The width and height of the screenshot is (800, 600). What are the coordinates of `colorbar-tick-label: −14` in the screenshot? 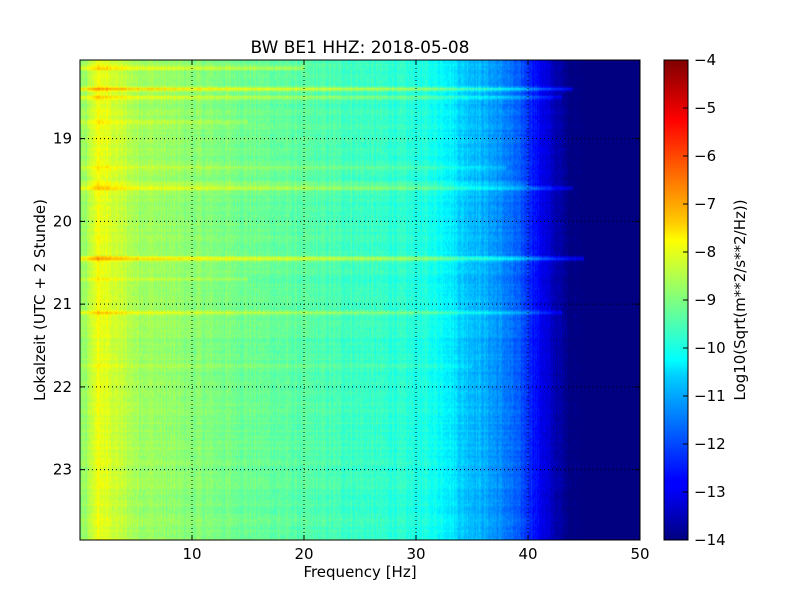 It's located at (710, 540).